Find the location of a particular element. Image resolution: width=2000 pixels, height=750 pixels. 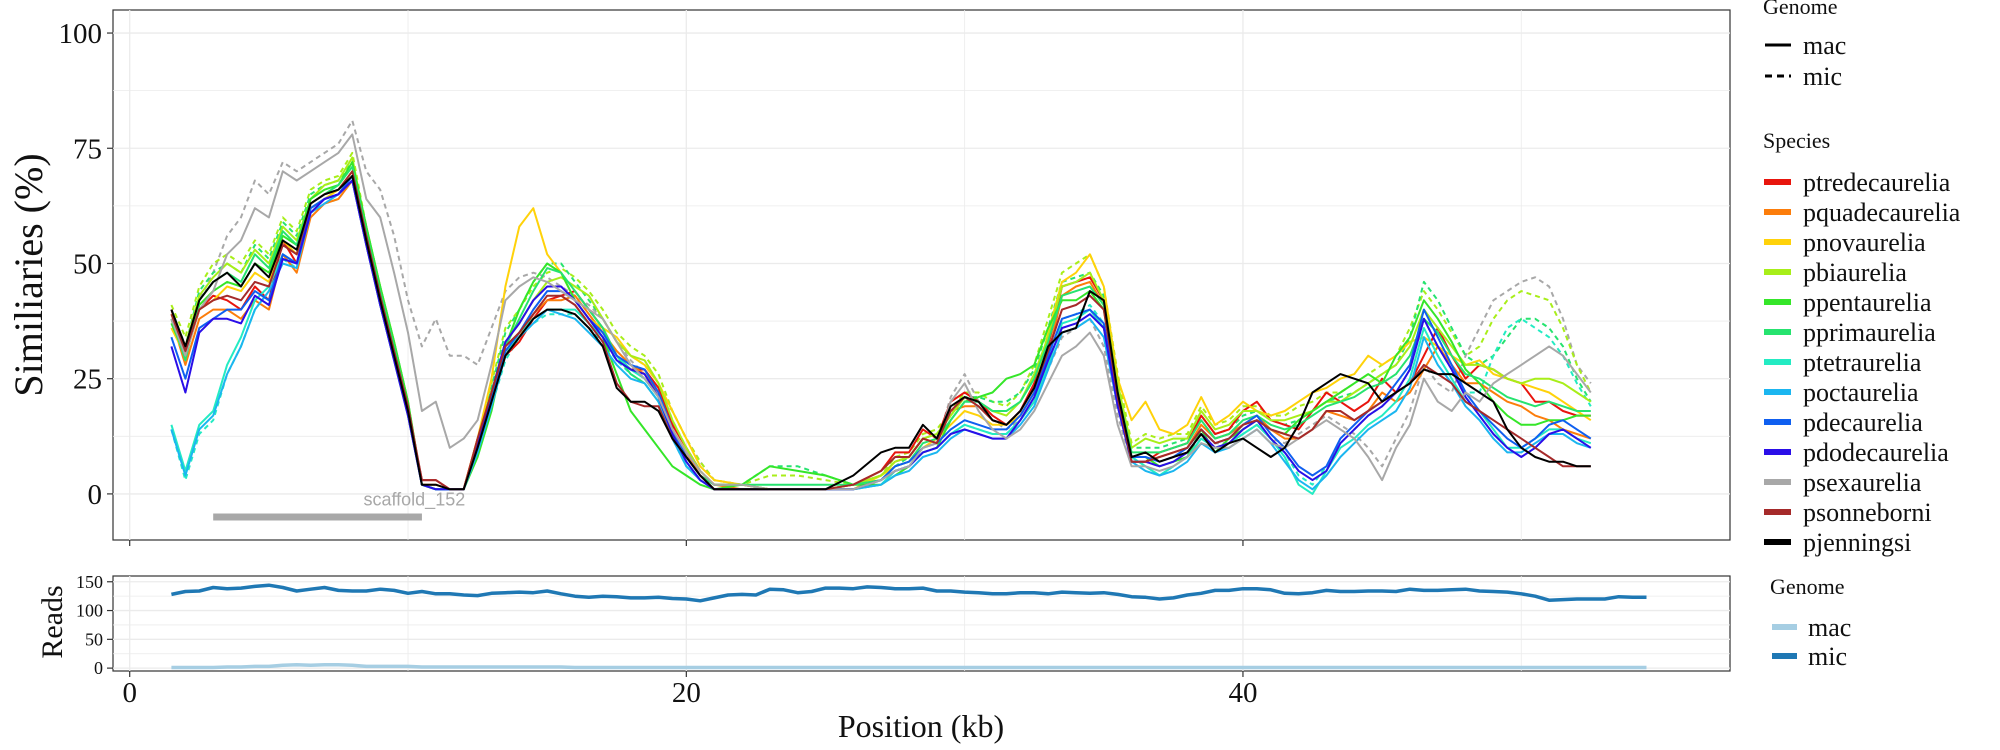

reads-y-axis-label: Reads is located at coordinates (52, 621).